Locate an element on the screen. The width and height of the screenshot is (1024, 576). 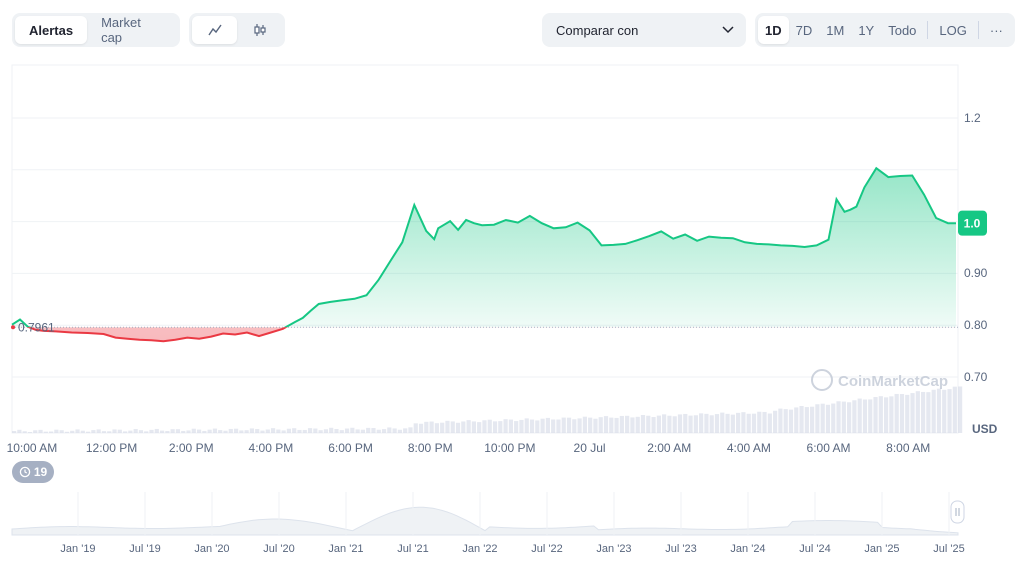
candlestick-icon is located at coordinates (259, 30).